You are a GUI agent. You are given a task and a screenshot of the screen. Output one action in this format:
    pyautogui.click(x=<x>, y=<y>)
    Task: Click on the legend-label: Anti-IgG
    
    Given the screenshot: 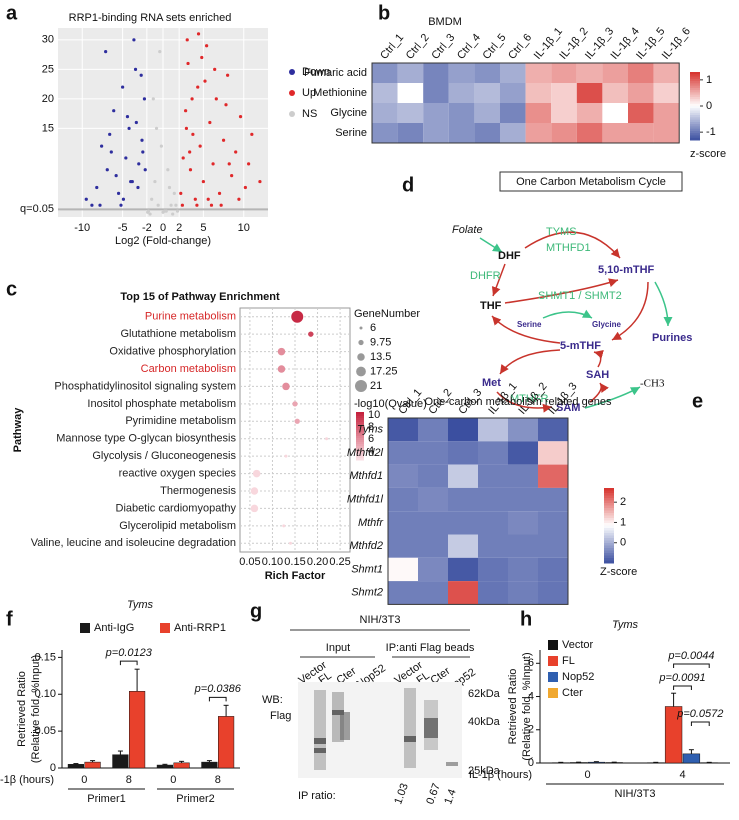 What is the action you would take?
    pyautogui.click(x=114, y=628)
    